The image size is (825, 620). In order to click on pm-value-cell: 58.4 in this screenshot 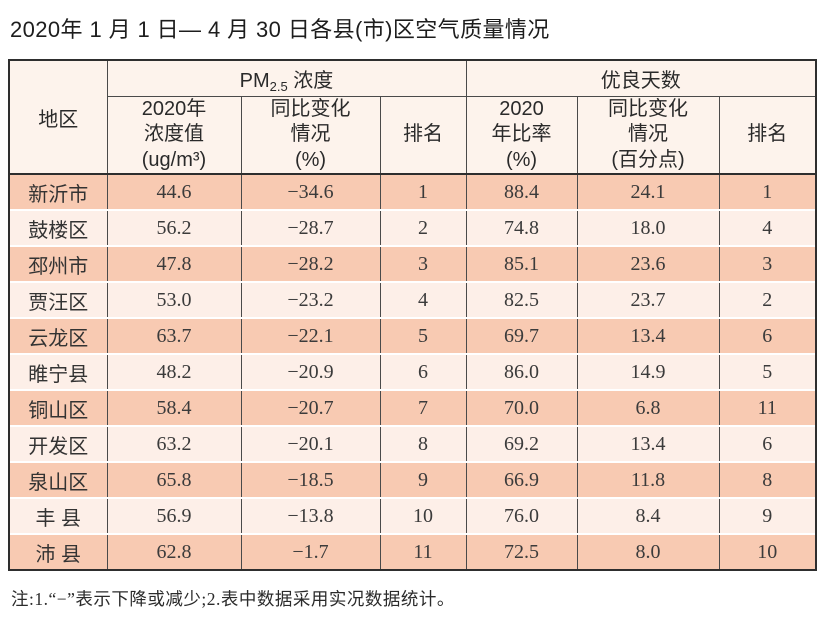, I will do `click(174, 408)`.